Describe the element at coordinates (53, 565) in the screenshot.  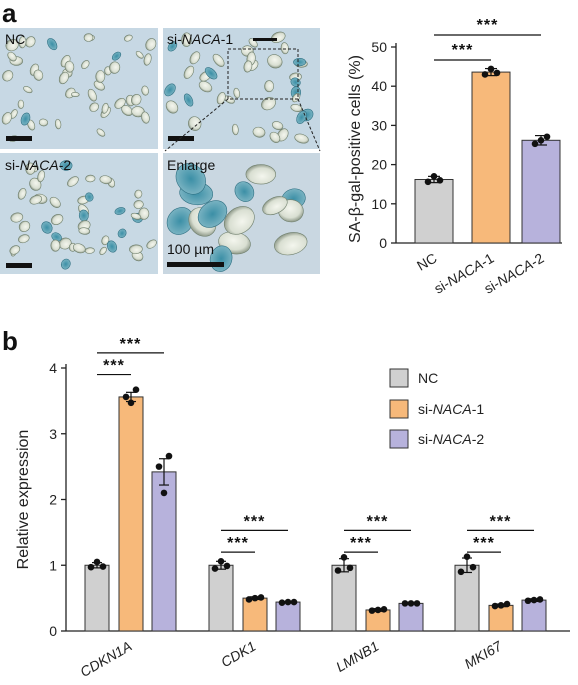
I see `chart-b-y-tick-label: 1` at that location.